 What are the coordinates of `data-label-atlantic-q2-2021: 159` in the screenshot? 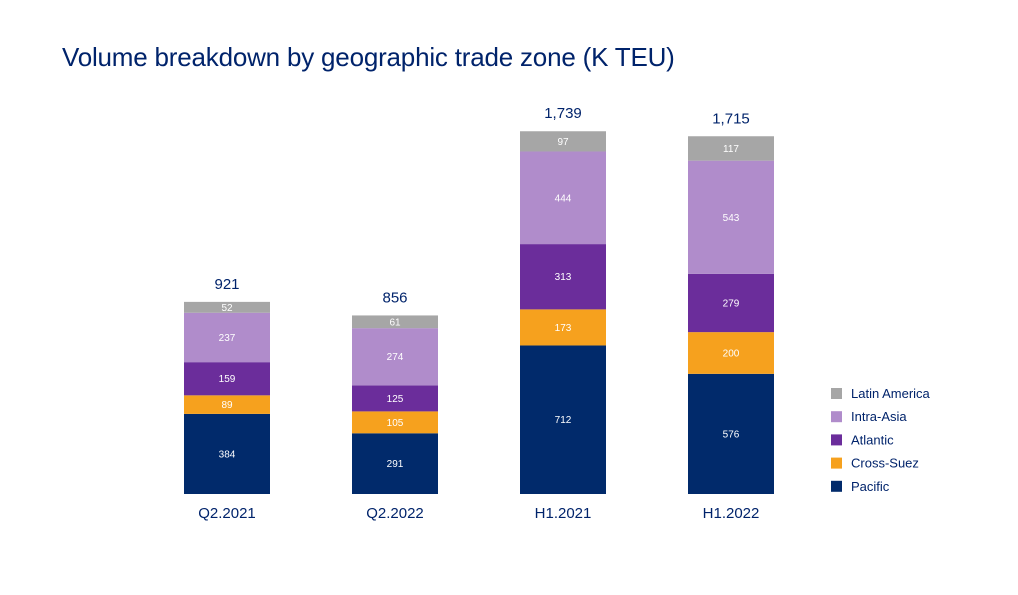 It's located at (227, 379).